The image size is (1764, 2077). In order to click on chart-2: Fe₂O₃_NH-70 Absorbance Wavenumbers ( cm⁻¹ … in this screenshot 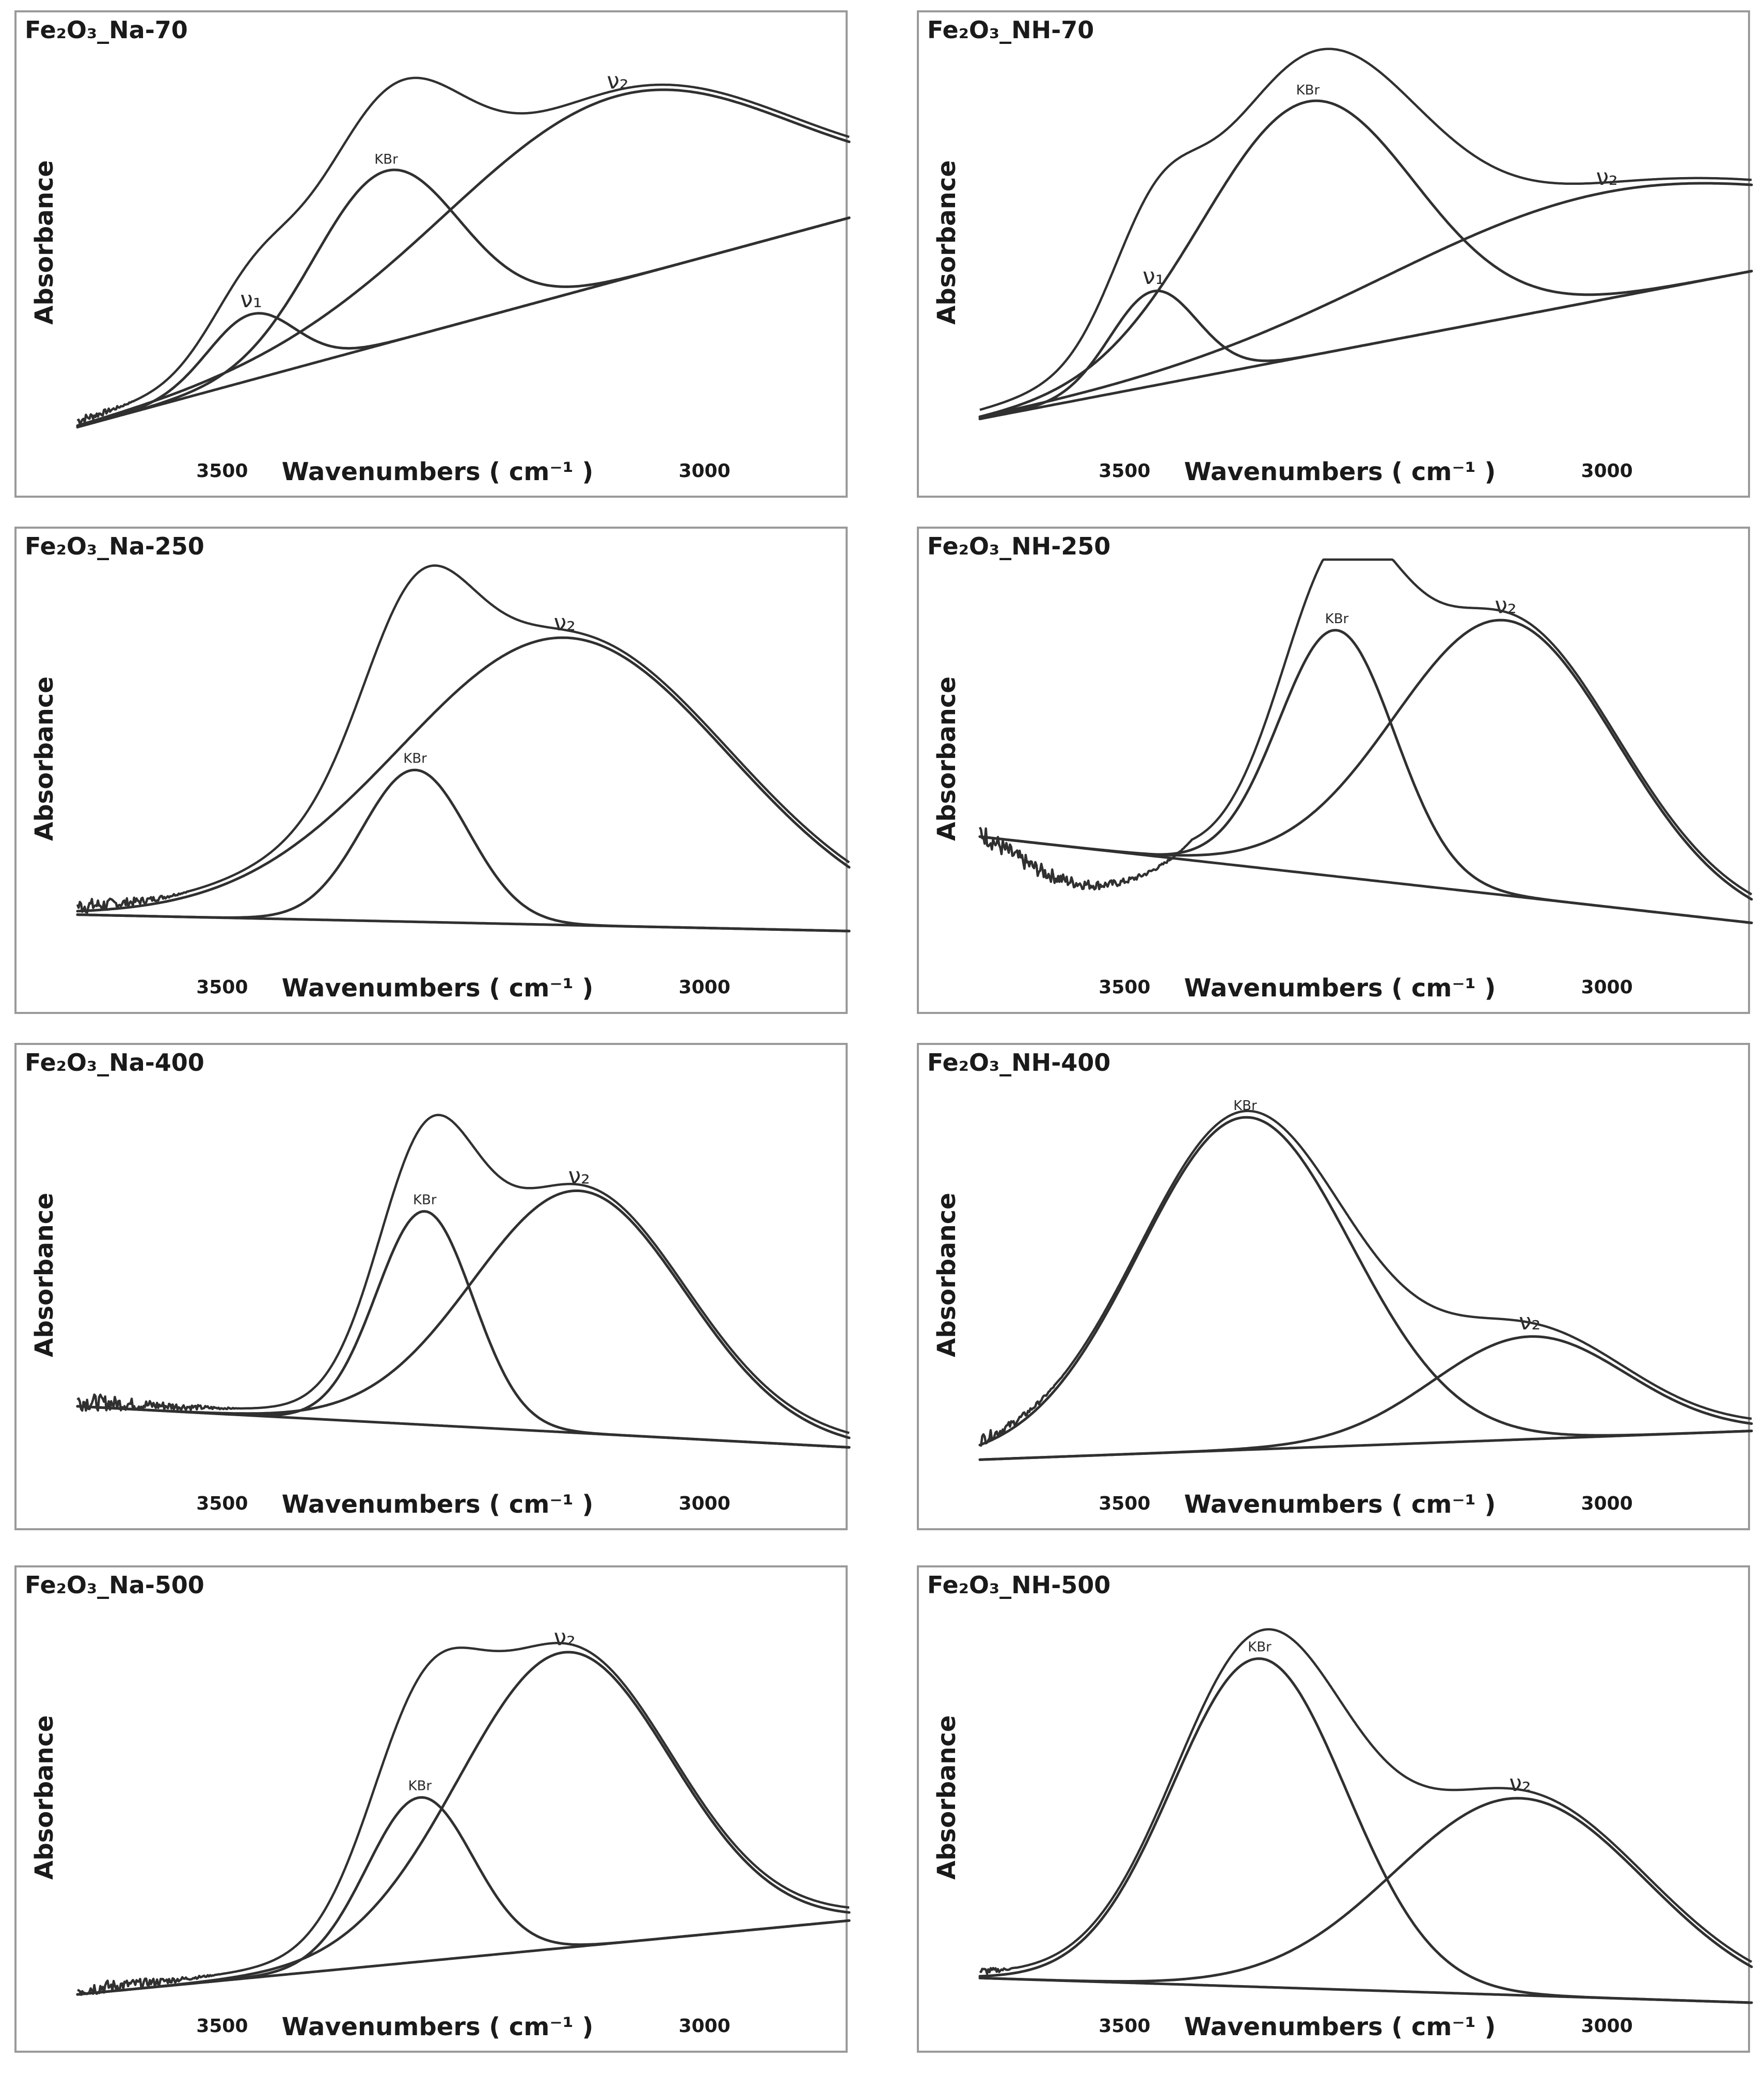, I will do `click(1335, 254)`.